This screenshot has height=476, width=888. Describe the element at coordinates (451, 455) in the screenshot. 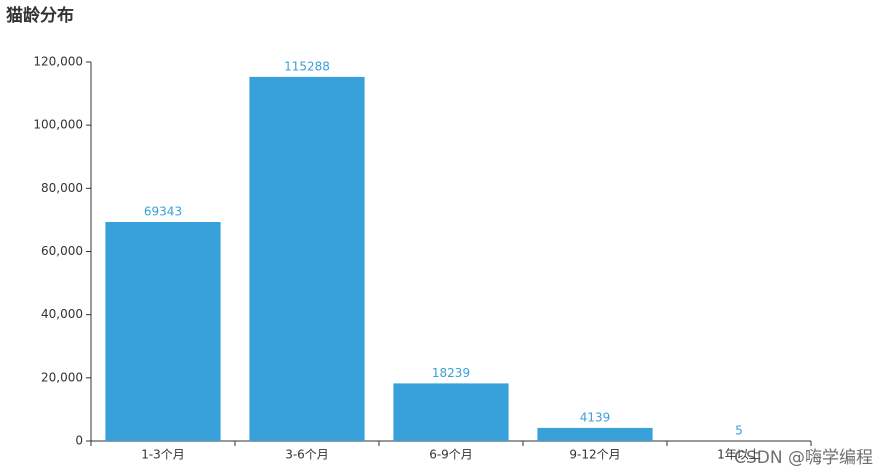

I see `x-tick-label: 6-9个月` at that location.